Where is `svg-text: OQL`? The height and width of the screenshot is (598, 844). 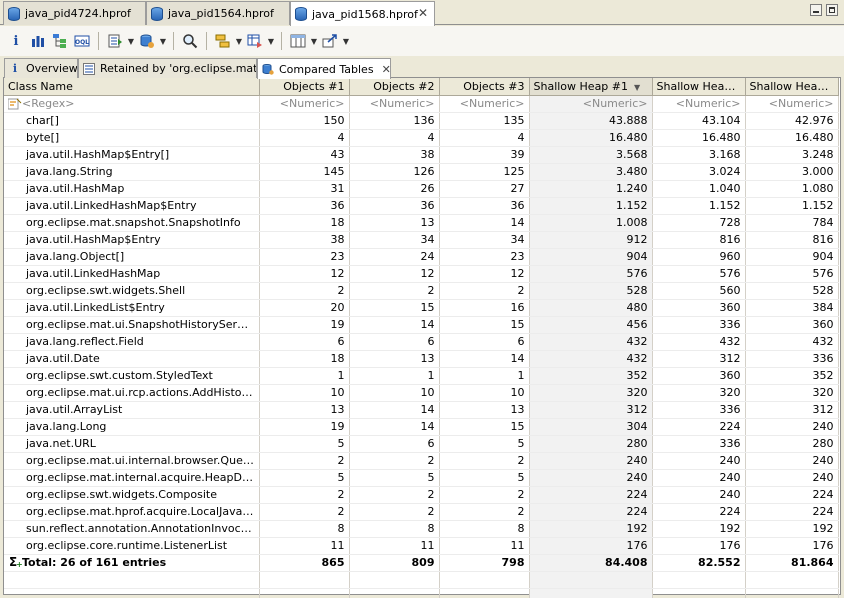
svg-text: OQL is located at coordinates (82, 42).